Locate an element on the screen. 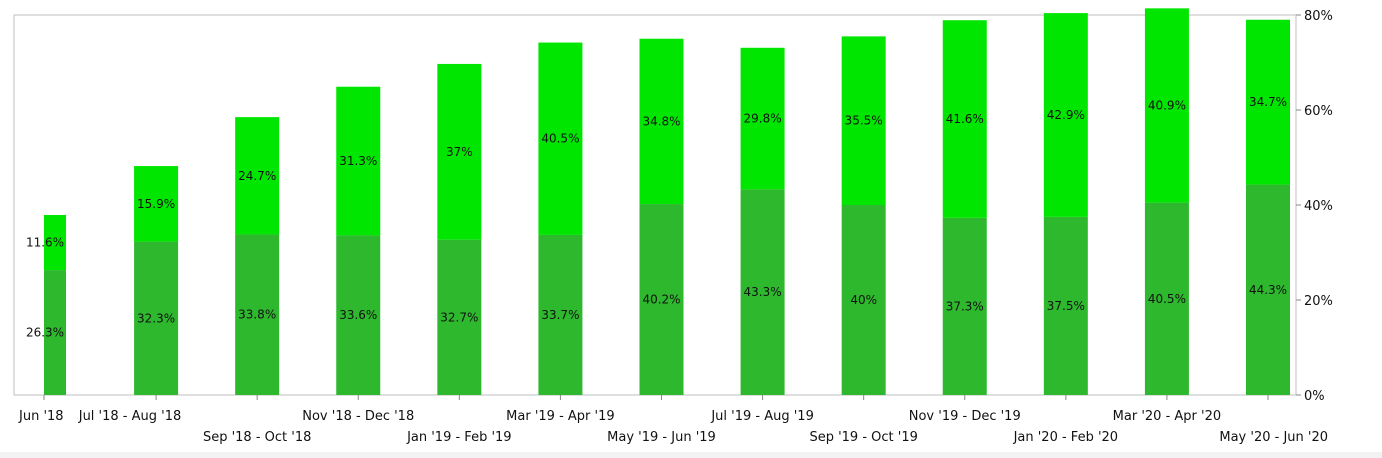 Image resolution: width=1382 pixels, height=458 pixels. x-tick-label-9: Sep '19 - Oct '19 is located at coordinates (863, 437).